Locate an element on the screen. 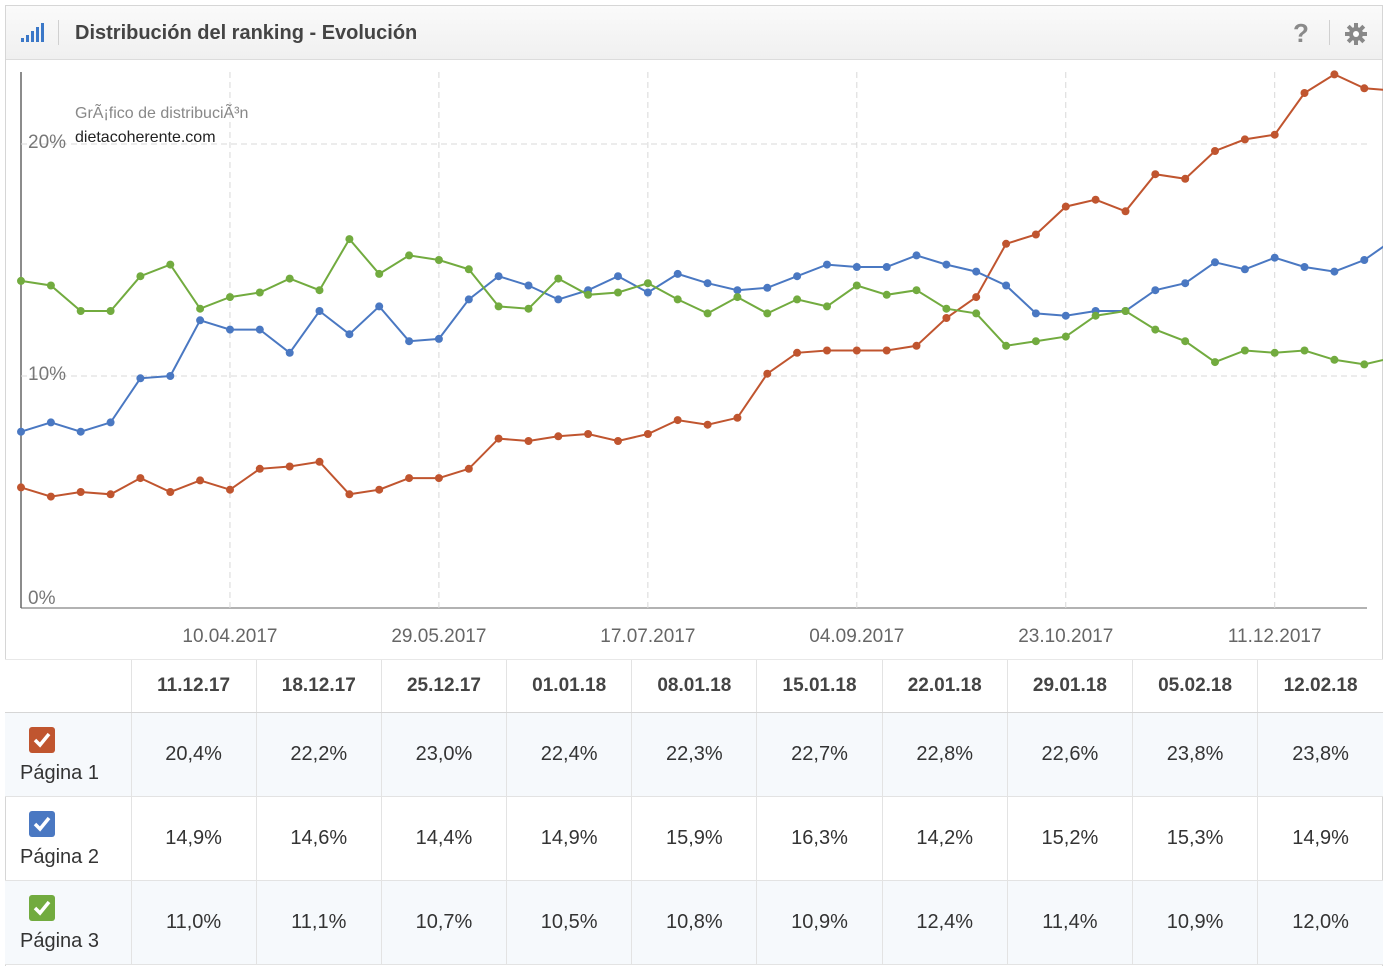 The width and height of the screenshot is (1391, 966). pagina-1-checkbox is located at coordinates (42, 740).